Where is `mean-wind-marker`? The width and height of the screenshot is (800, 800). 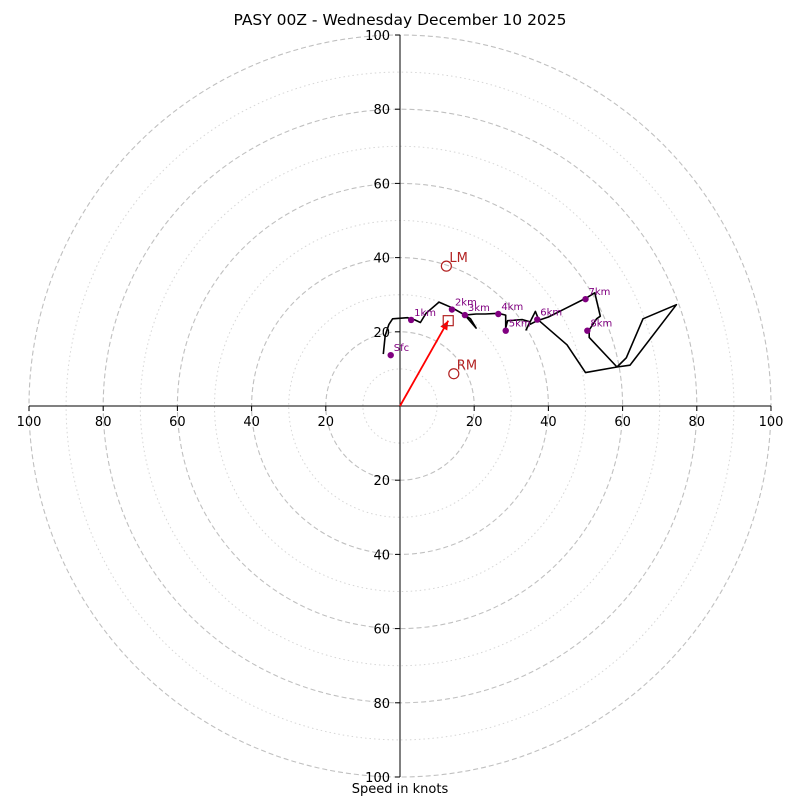 mean-wind-marker is located at coordinates (448, 321).